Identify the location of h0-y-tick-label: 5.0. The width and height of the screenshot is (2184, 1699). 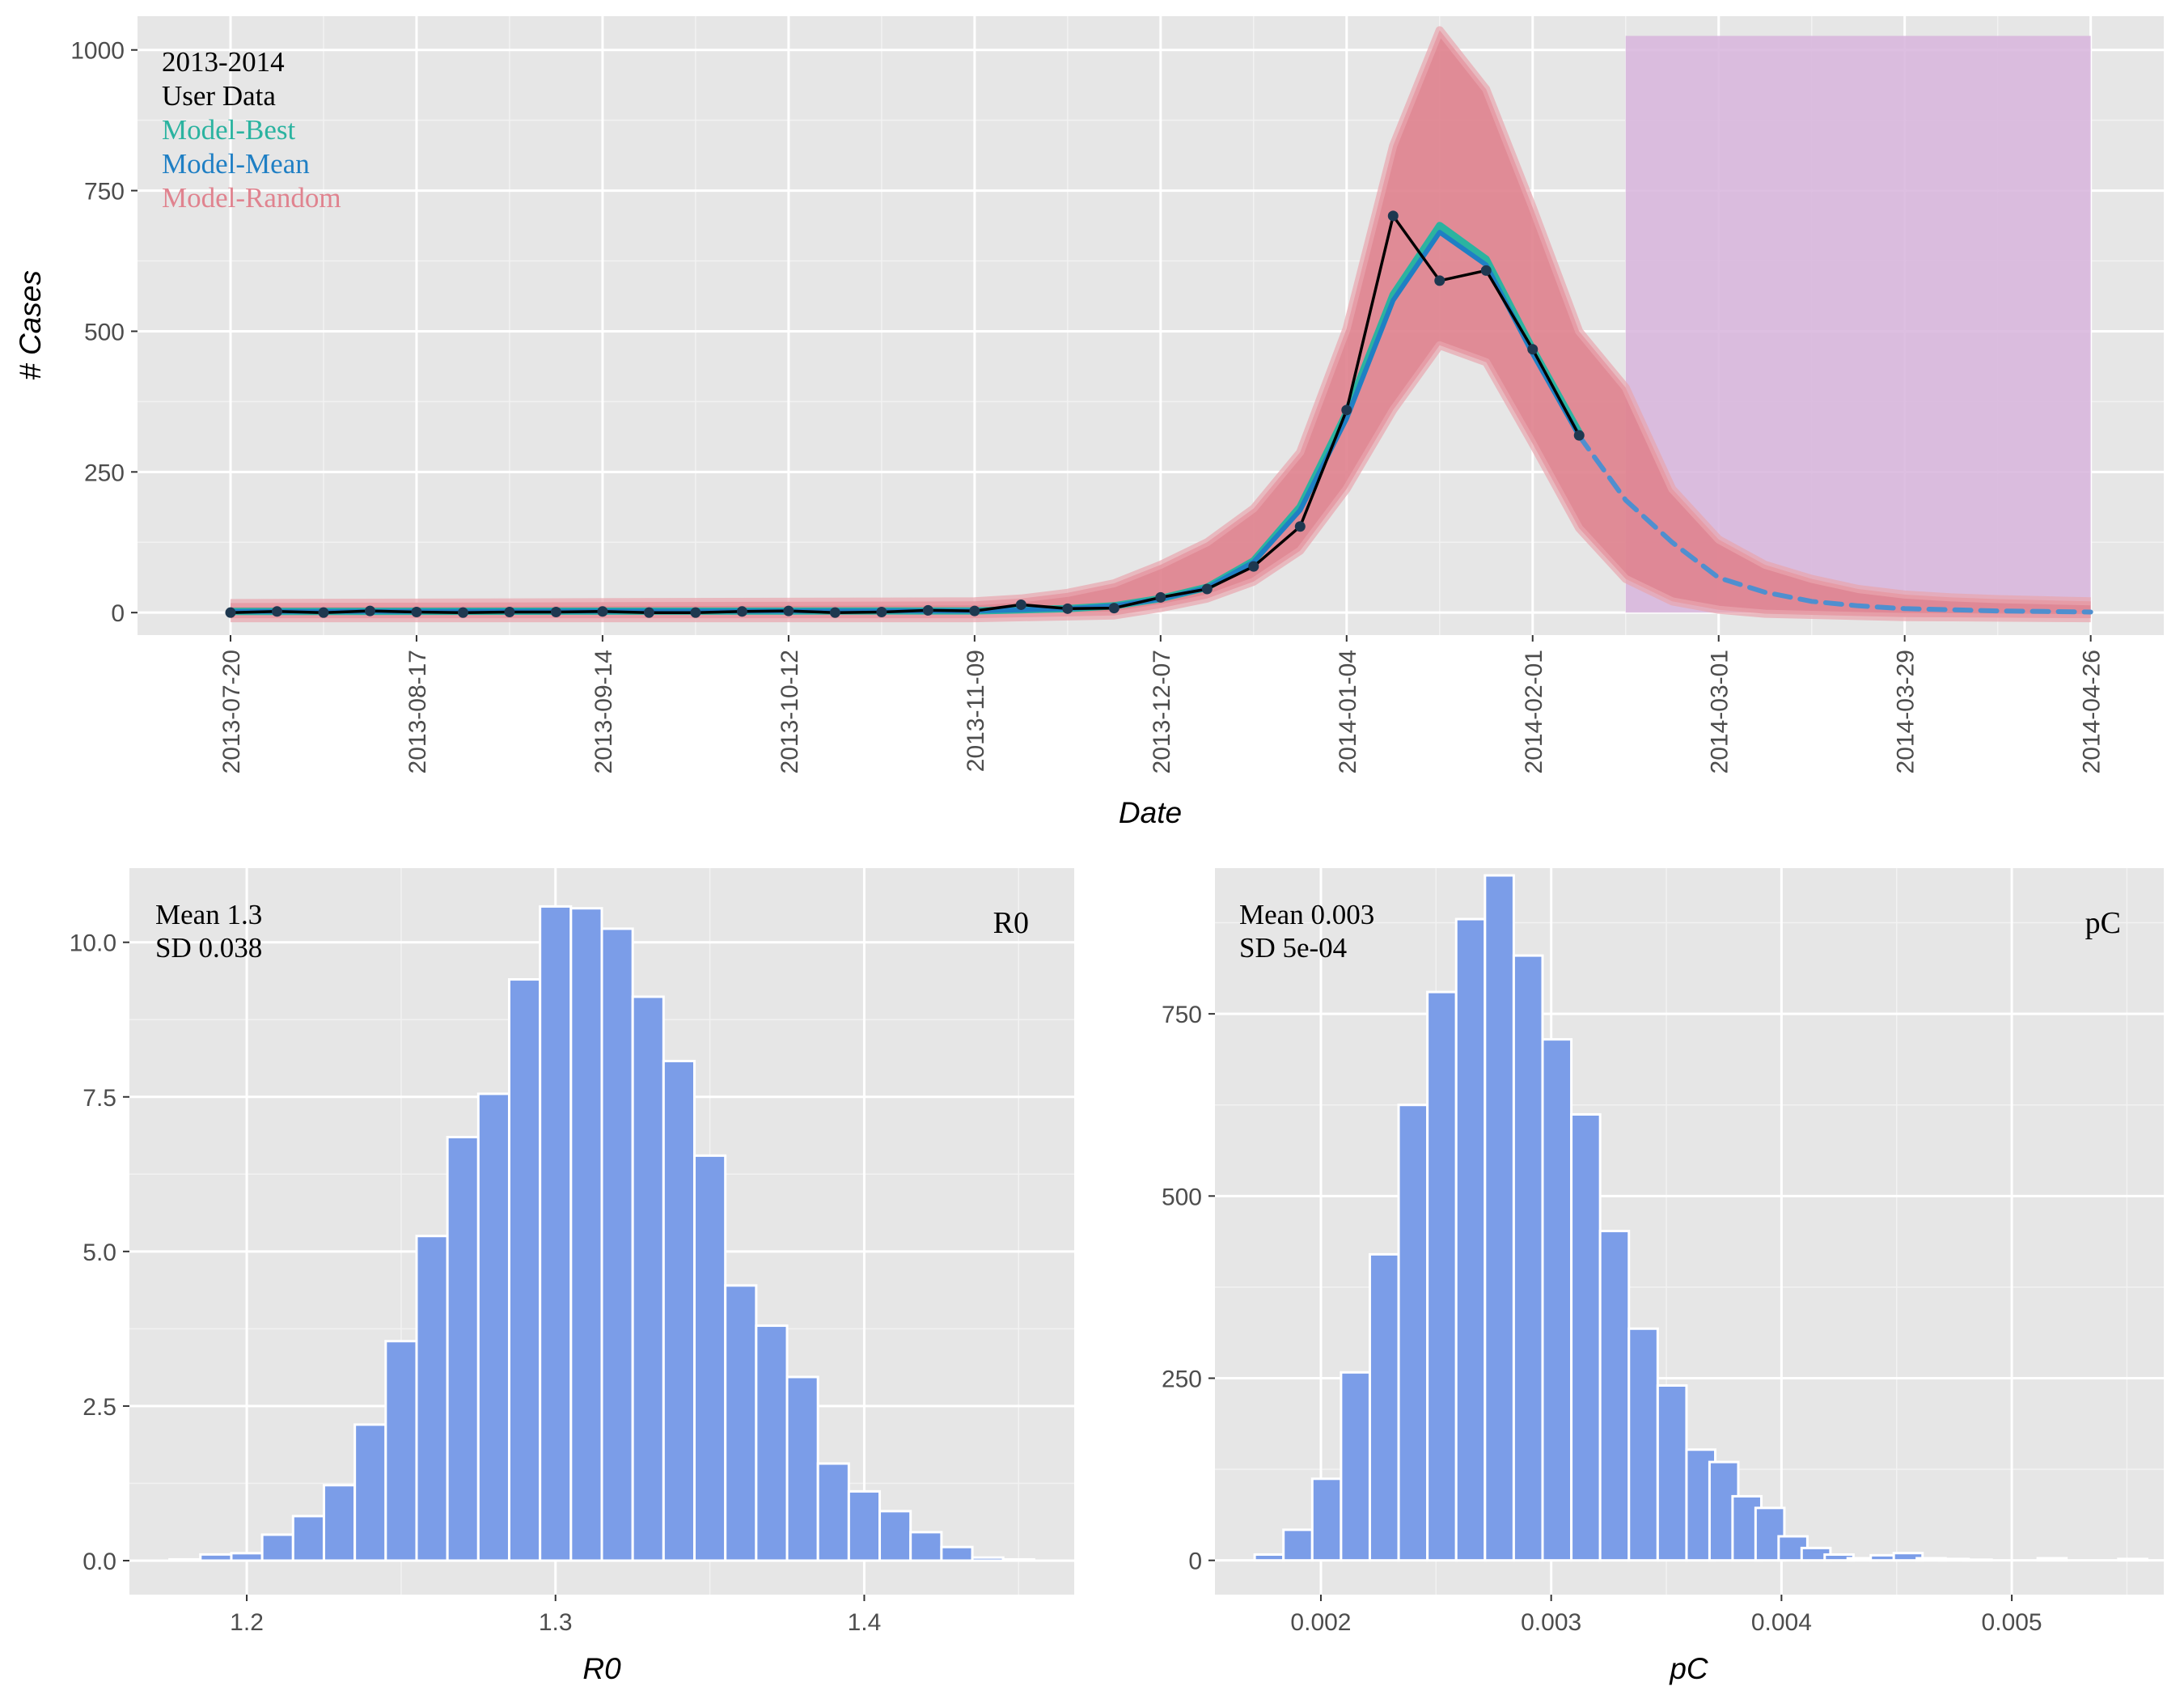
(99, 1252).